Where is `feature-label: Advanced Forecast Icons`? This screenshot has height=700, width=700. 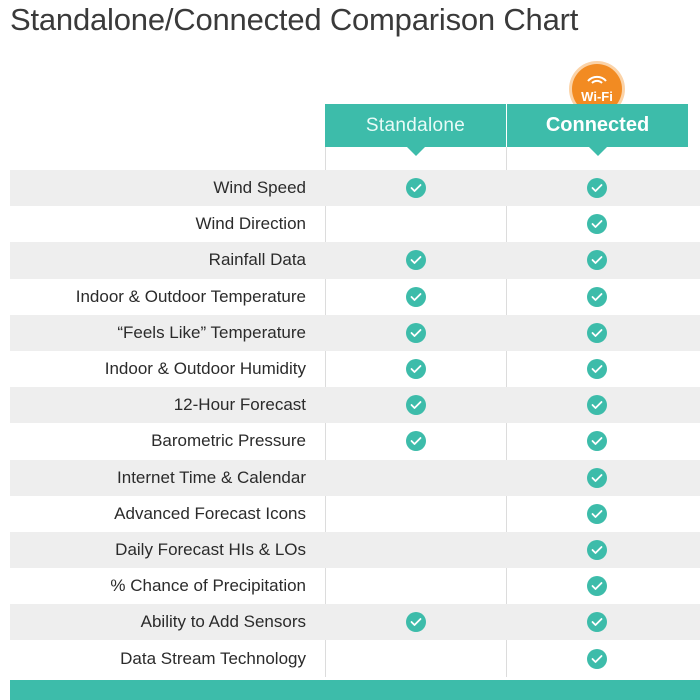 feature-label: Advanced Forecast Icons is located at coordinates (210, 513).